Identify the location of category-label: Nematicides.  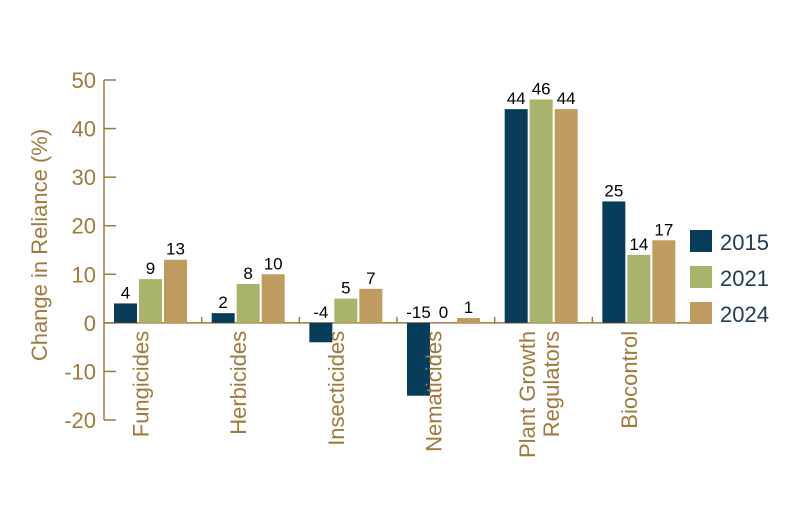
(434, 391).